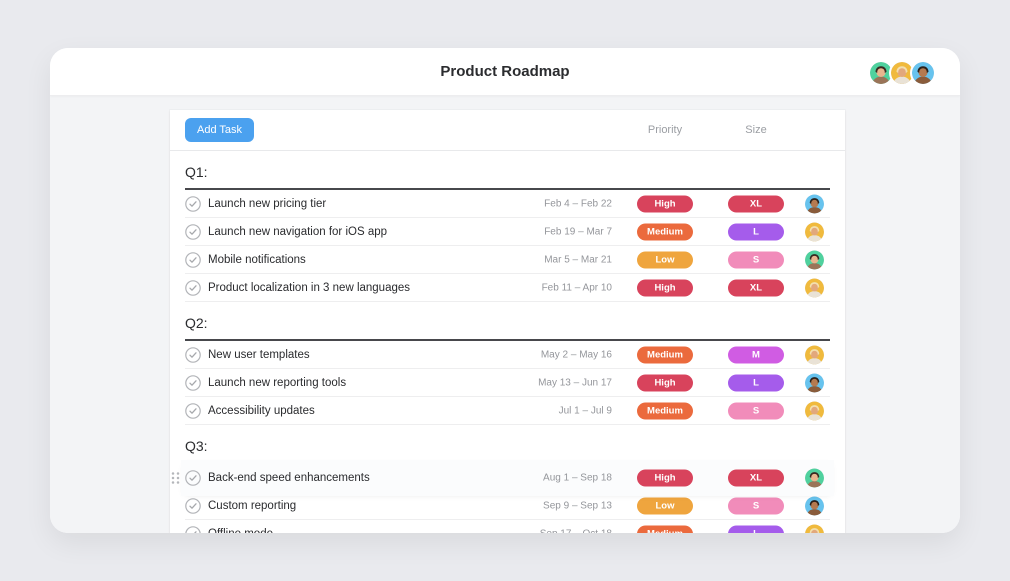 The image size is (1010, 581). What do you see at coordinates (507, 355) in the screenshot?
I see `task-row: New user templates May 2 – May 16 Medium M` at bounding box center [507, 355].